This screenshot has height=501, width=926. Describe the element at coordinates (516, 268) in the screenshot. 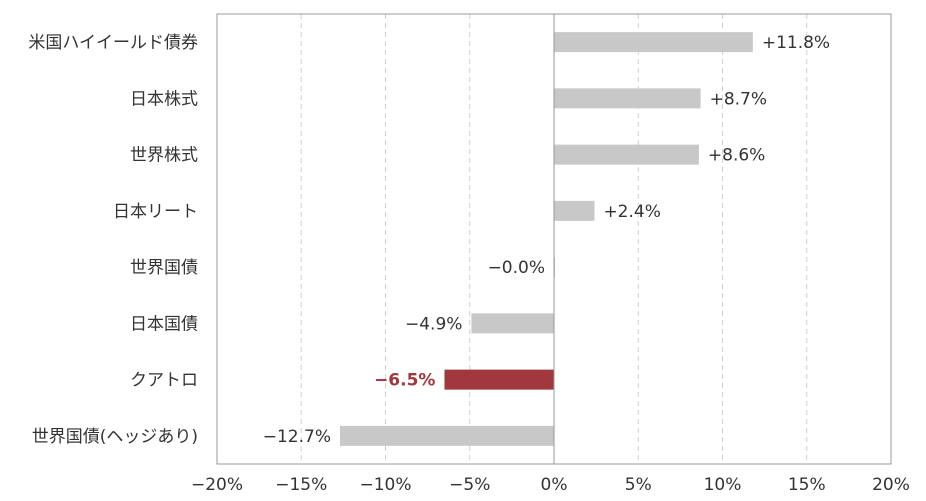

I see `data-label: −0.0%` at that location.